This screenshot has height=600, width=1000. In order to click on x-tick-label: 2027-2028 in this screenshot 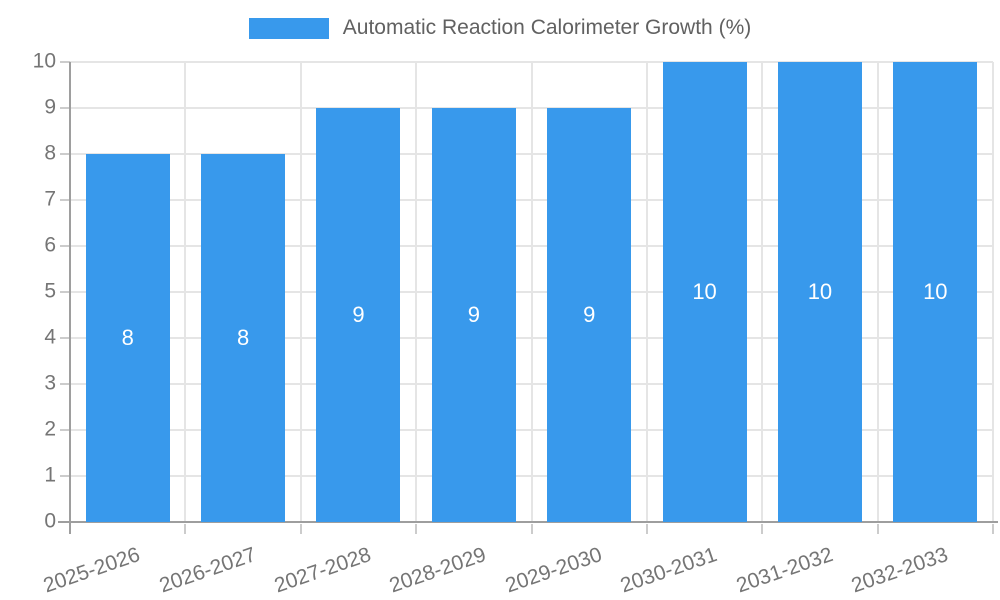, I will do `click(322, 570)`.